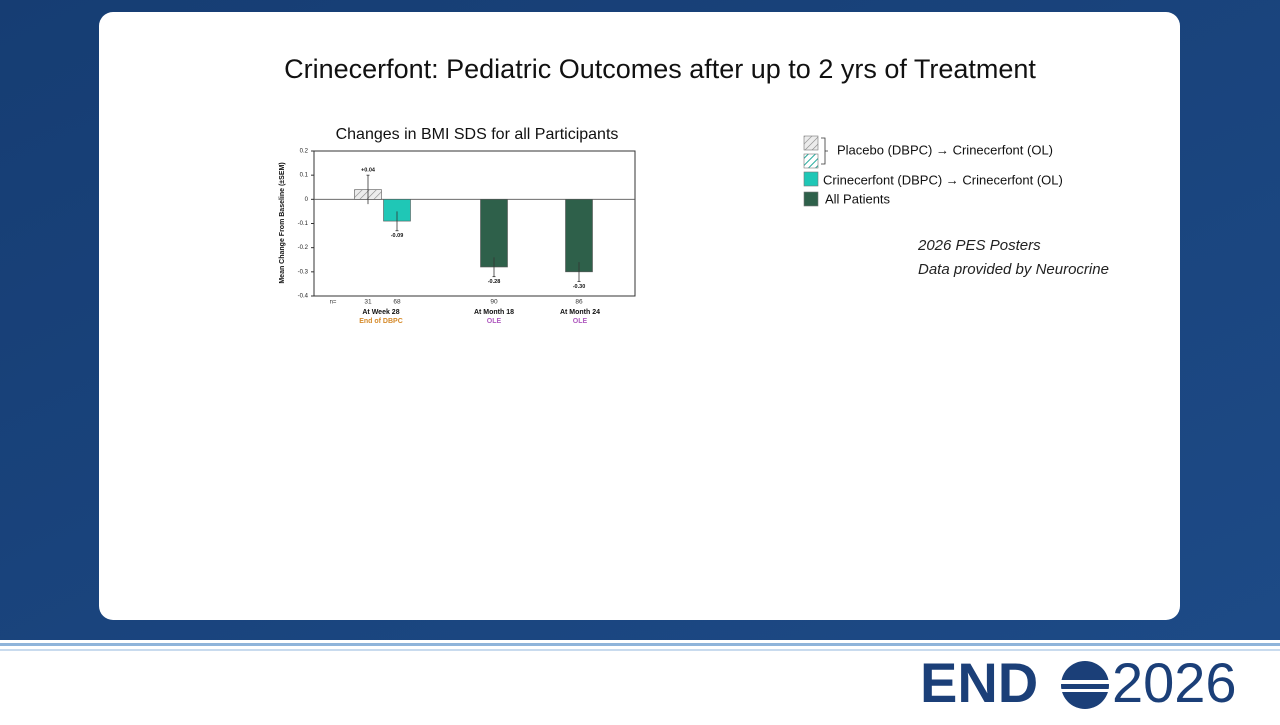 This screenshot has width=1280, height=725. What do you see at coordinates (824, 151) in the screenshot?
I see `legend-bracket` at bounding box center [824, 151].